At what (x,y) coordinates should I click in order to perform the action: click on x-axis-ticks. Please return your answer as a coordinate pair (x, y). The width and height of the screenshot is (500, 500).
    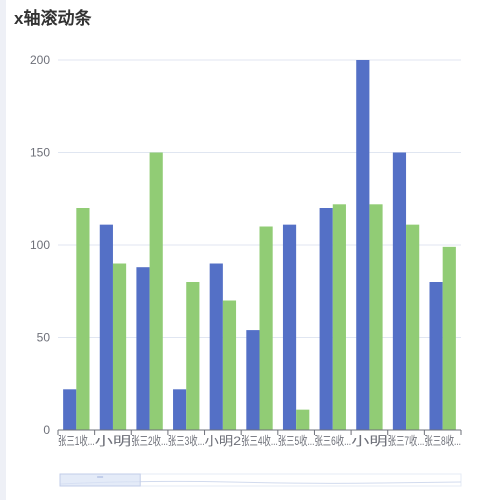
    Looking at the image, I should click on (259, 432).